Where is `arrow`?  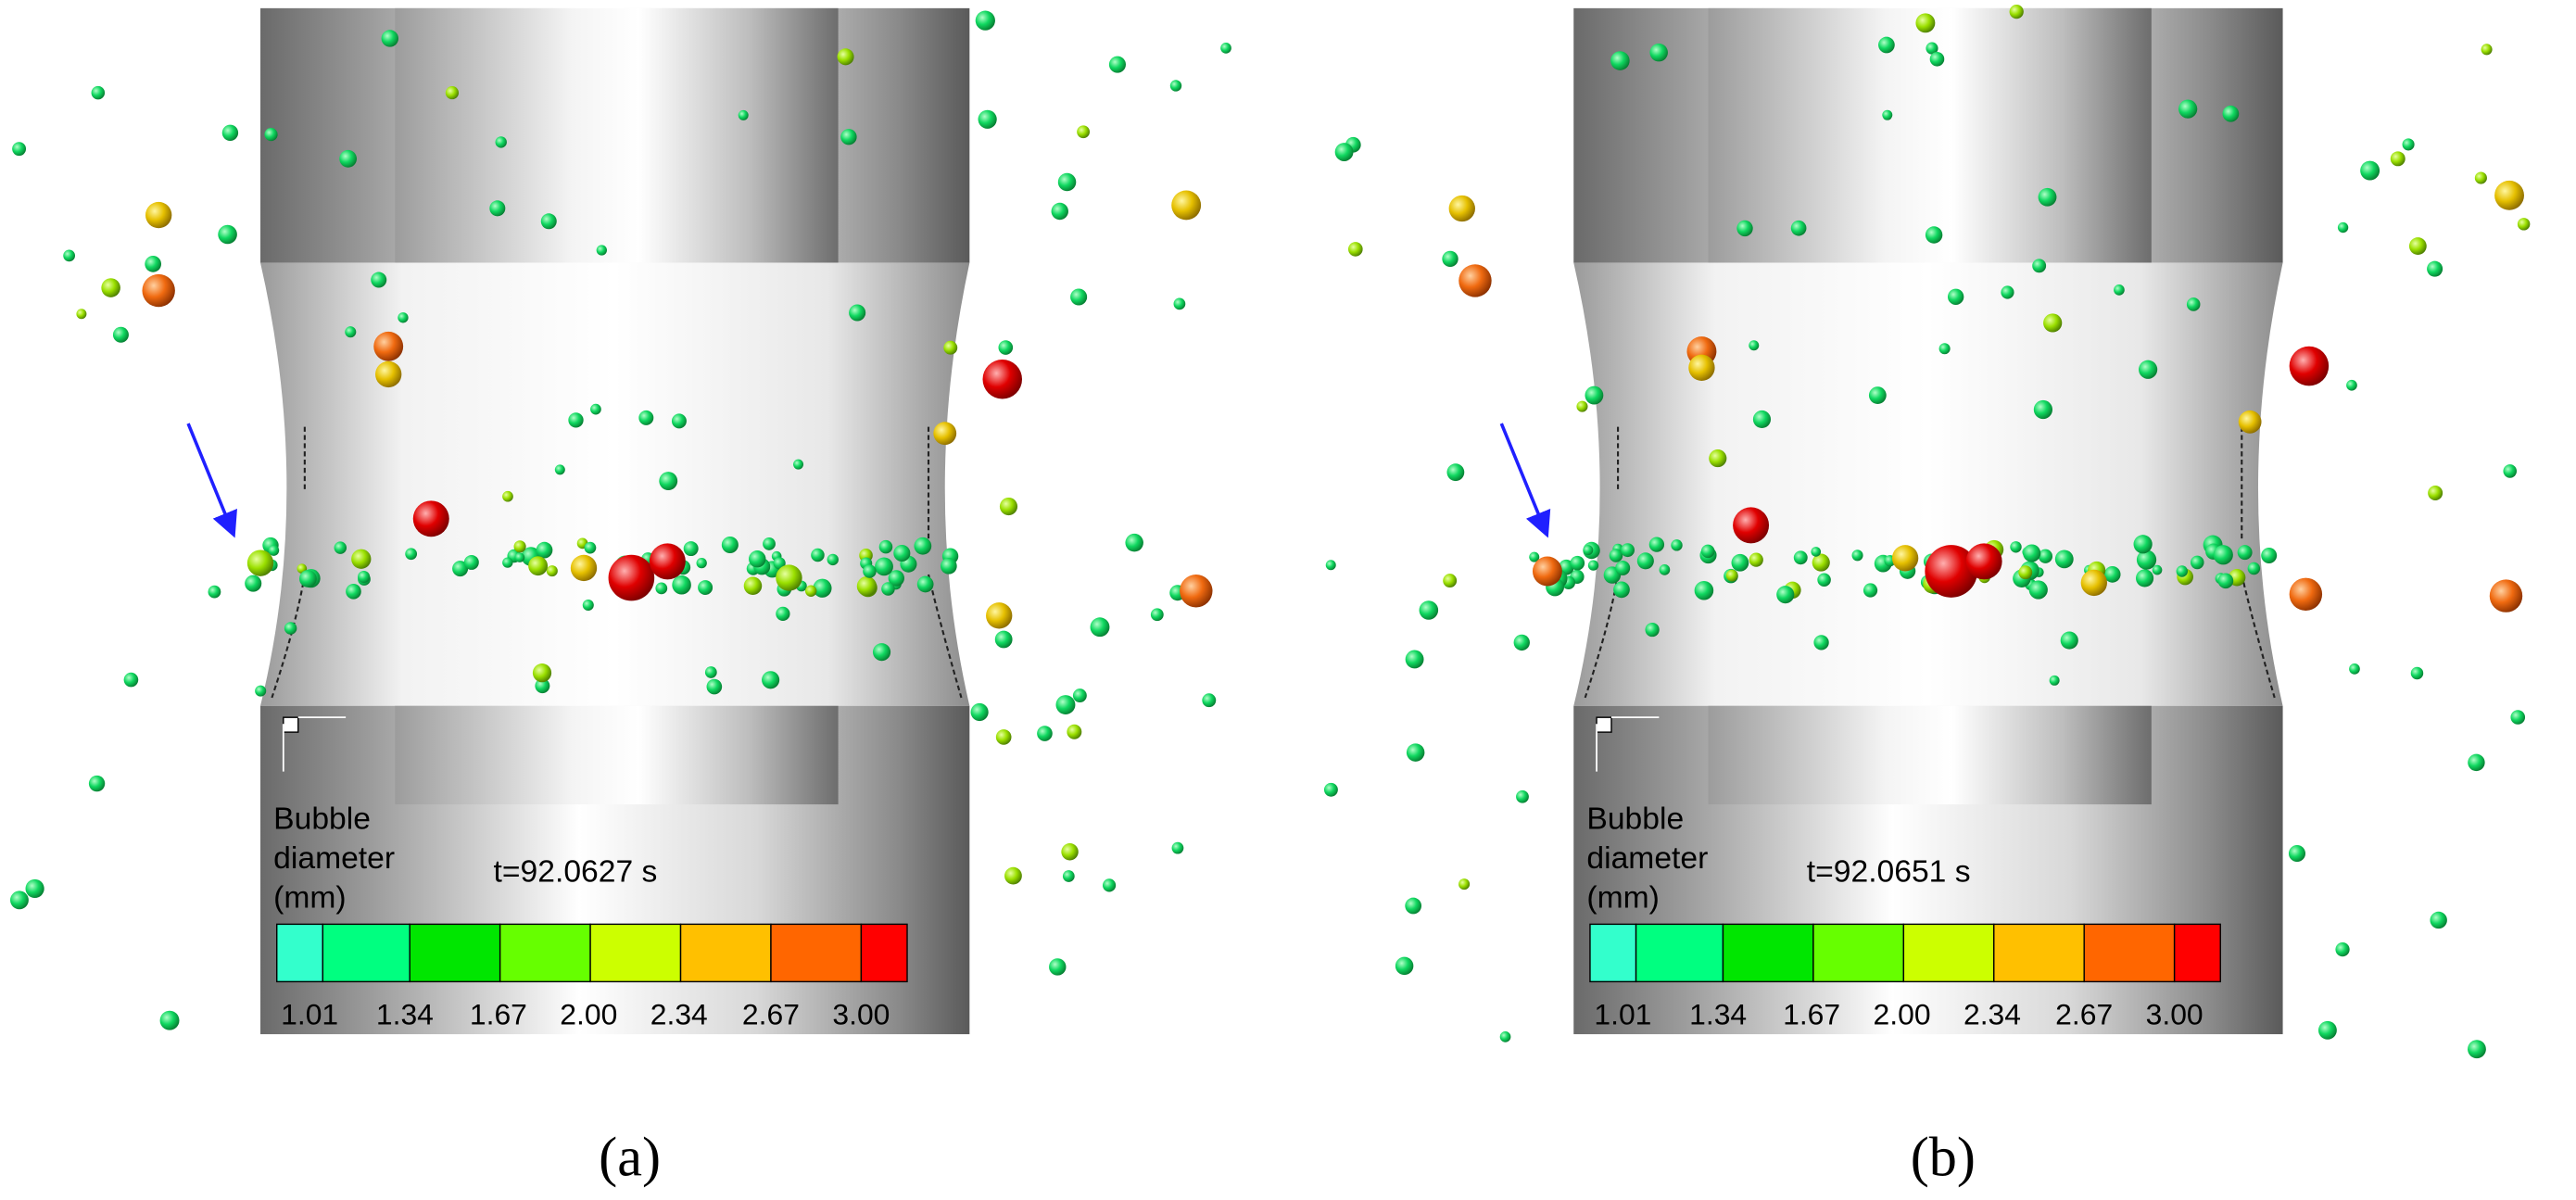 arrow is located at coordinates (1525, 480).